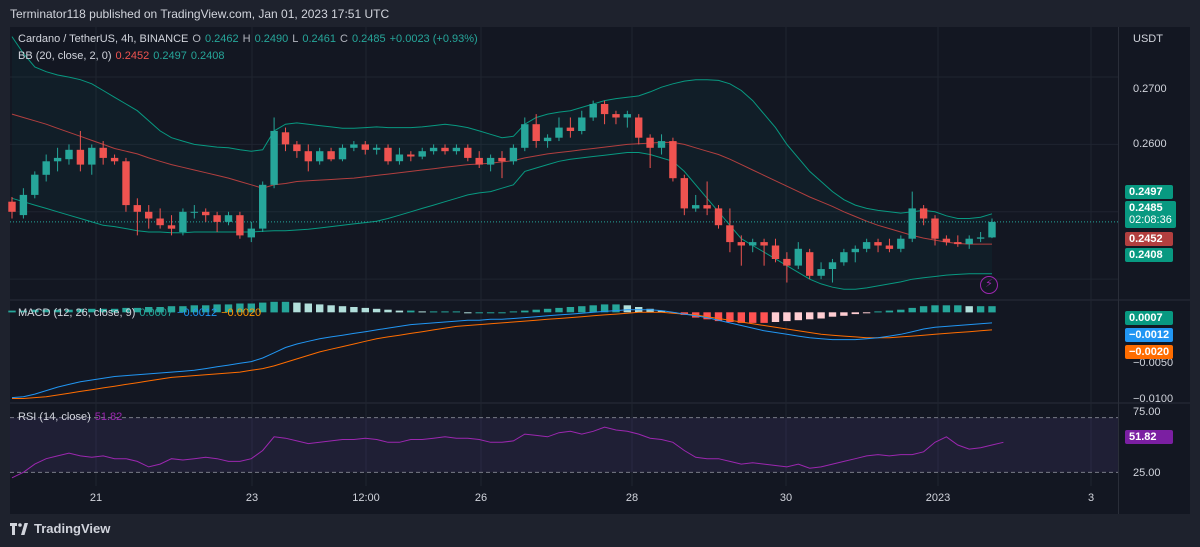 Image resolution: width=1200 pixels, height=547 pixels. Describe the element at coordinates (108, 417) in the screenshot. I see `rsi-legend-value: 51.82` at that location.